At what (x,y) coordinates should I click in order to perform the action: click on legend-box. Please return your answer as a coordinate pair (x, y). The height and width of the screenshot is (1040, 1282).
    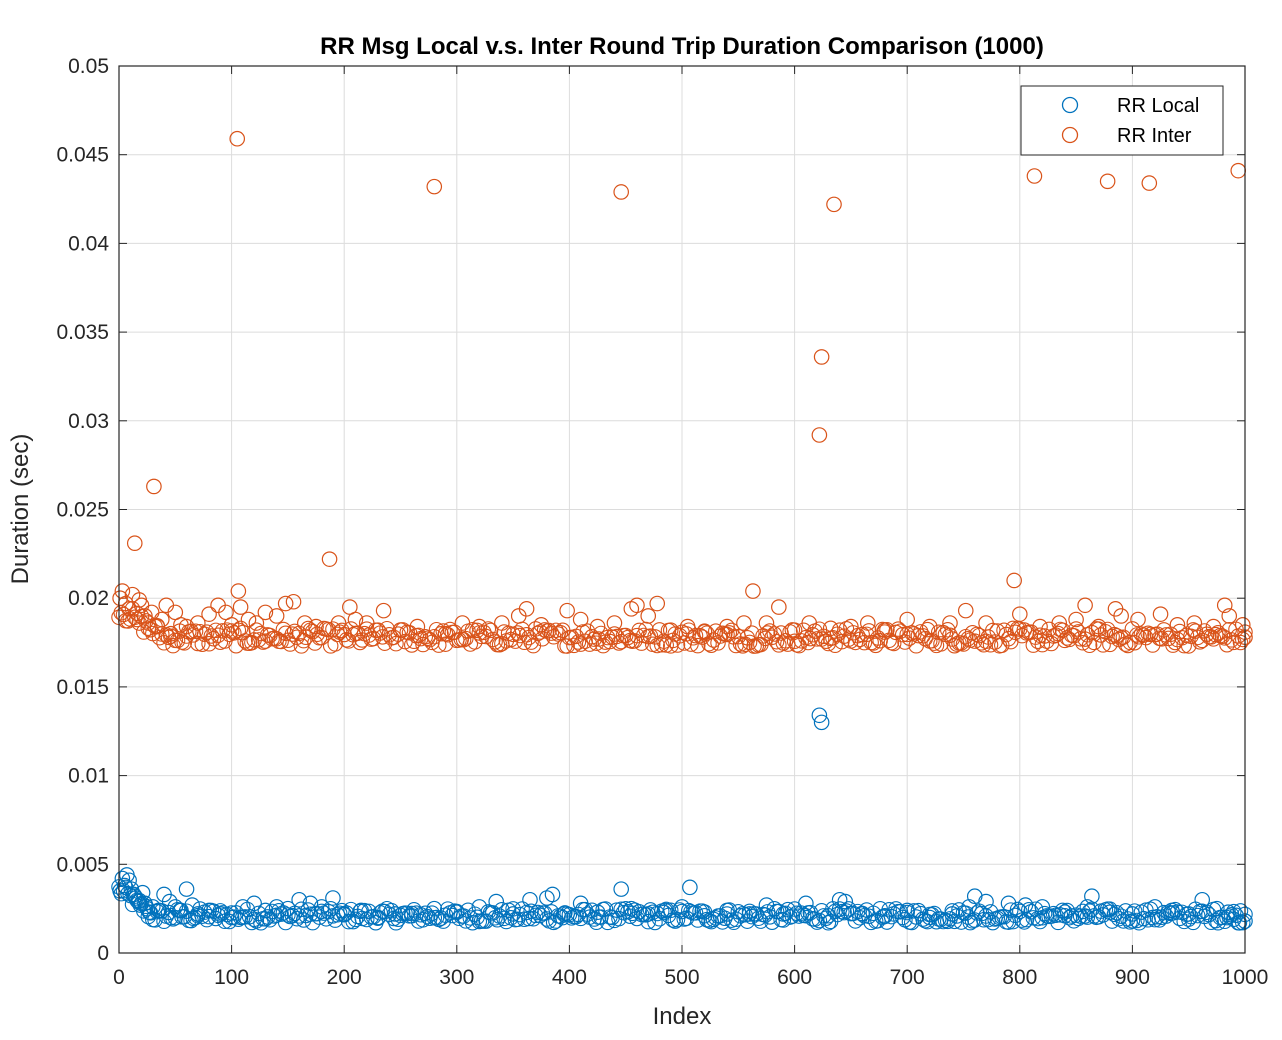
    Looking at the image, I should click on (1122, 120).